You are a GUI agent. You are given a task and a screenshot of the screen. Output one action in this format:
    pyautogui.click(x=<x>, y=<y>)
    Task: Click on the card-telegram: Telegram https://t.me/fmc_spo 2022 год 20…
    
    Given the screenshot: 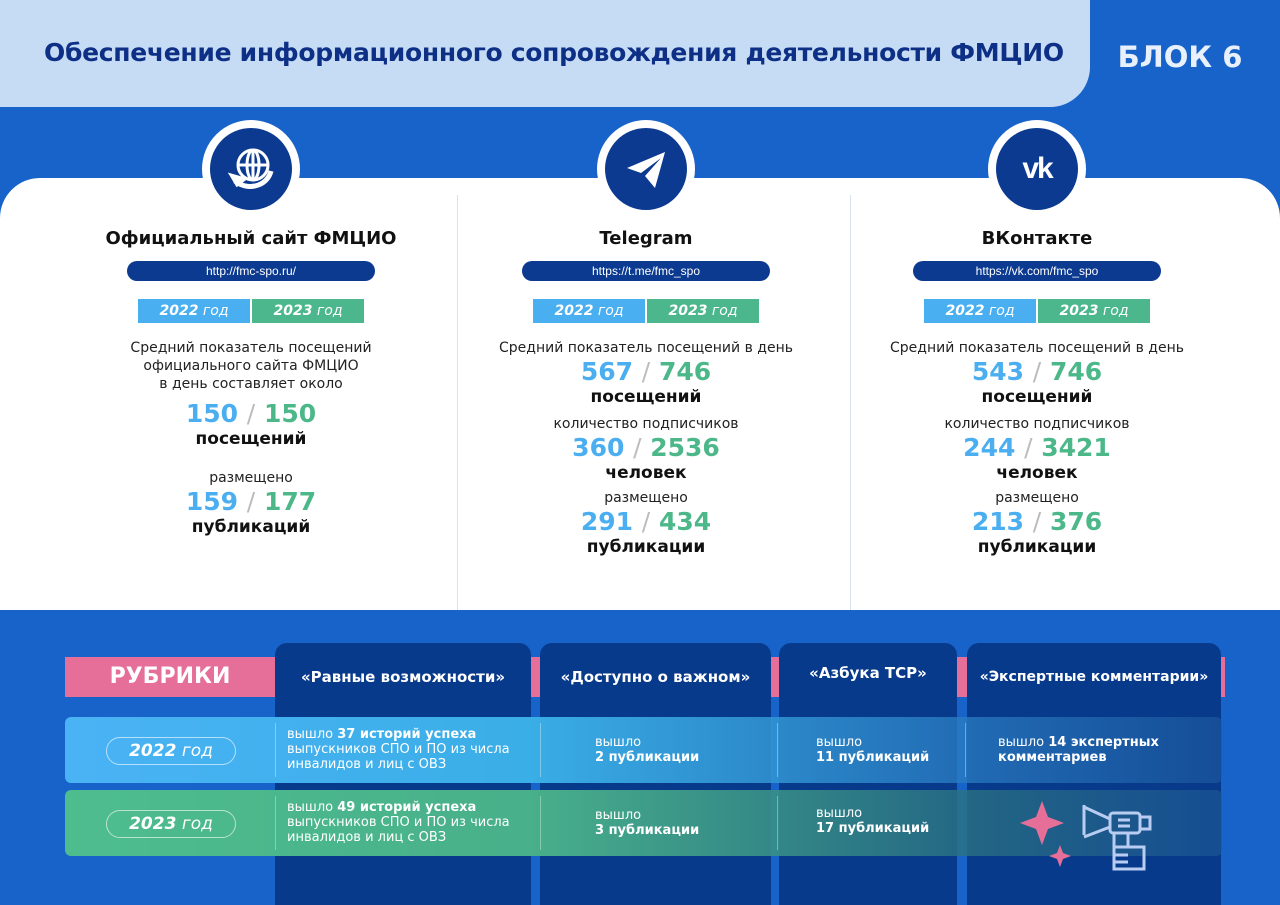 What is the action you would take?
    pyautogui.click(x=646, y=338)
    